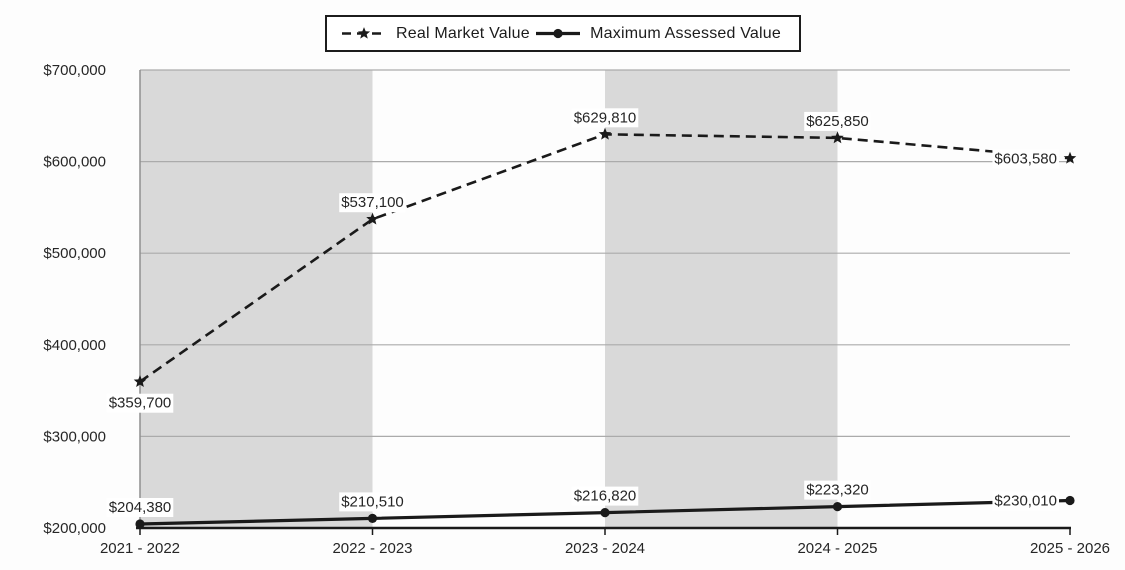 This screenshot has width=1125, height=570. I want to click on y-tick-label: $500,000, so click(74, 253).